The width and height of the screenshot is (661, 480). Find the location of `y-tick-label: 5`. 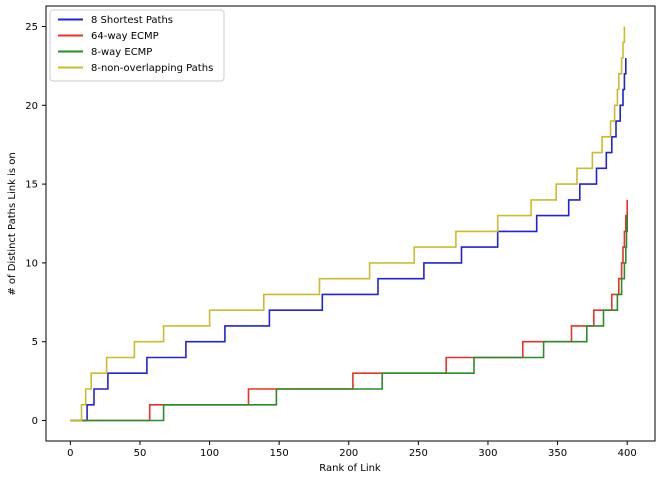

y-tick-label: 5 is located at coordinates (35, 342).